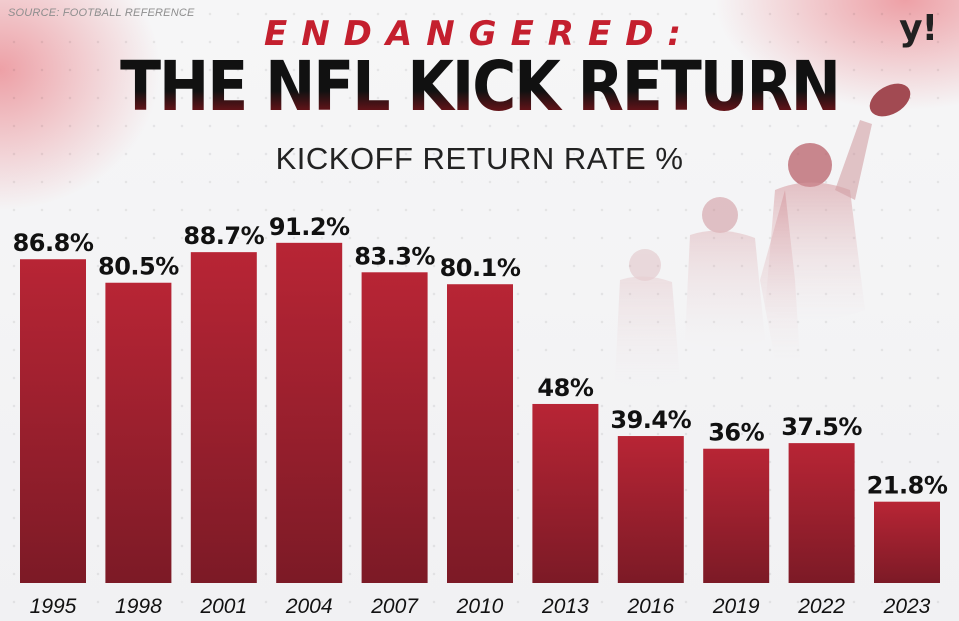 The image size is (959, 621). What do you see at coordinates (650, 509) in the screenshot?
I see `bar-2016` at bounding box center [650, 509].